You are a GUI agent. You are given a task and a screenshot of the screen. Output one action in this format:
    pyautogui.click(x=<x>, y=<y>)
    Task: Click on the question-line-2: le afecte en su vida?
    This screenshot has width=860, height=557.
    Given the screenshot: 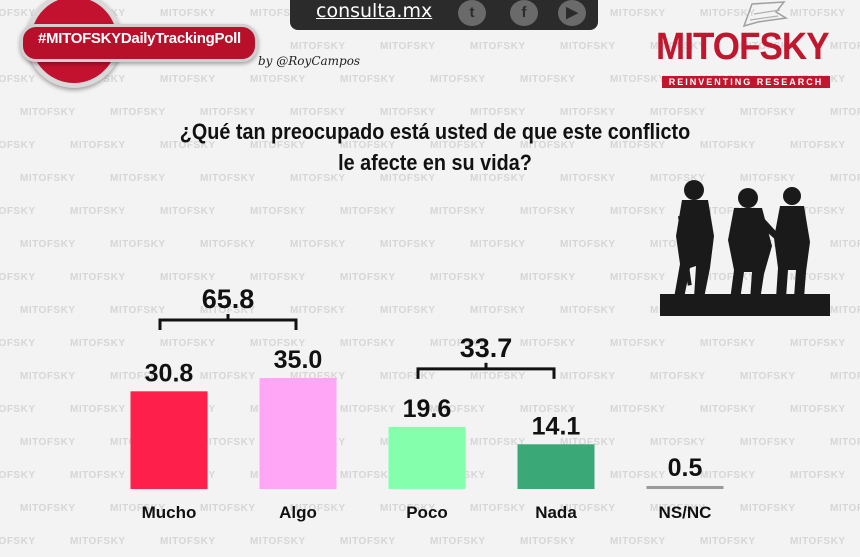 What is the action you would take?
    pyautogui.click(x=435, y=162)
    